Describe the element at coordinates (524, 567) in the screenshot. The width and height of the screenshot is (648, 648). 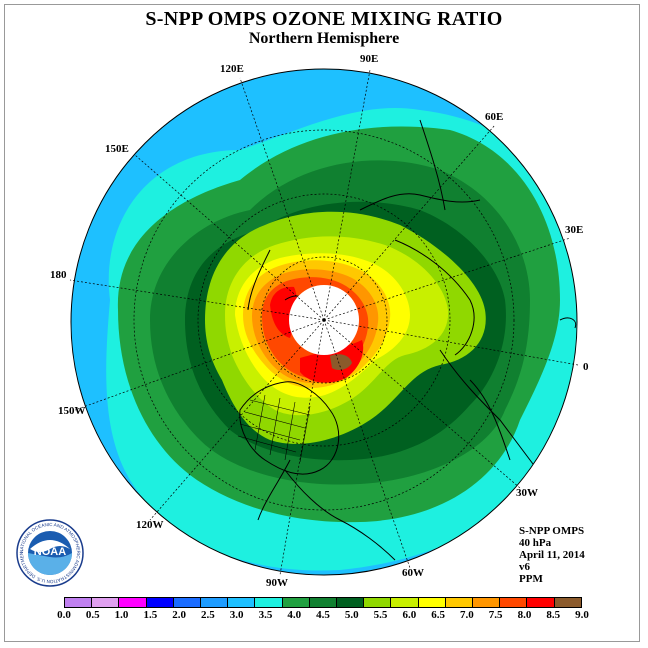
I see `info-version: v6` at that location.